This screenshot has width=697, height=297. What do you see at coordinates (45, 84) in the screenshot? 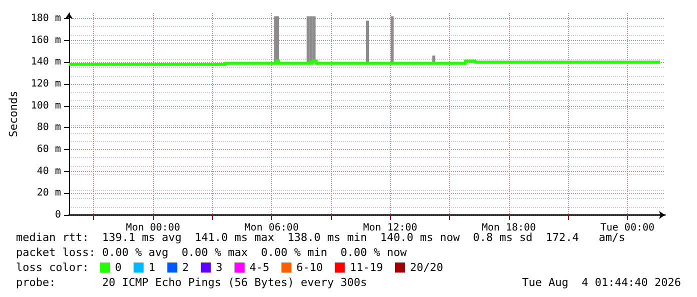
I see `y-tick-label: 120 m` at bounding box center [45, 84].